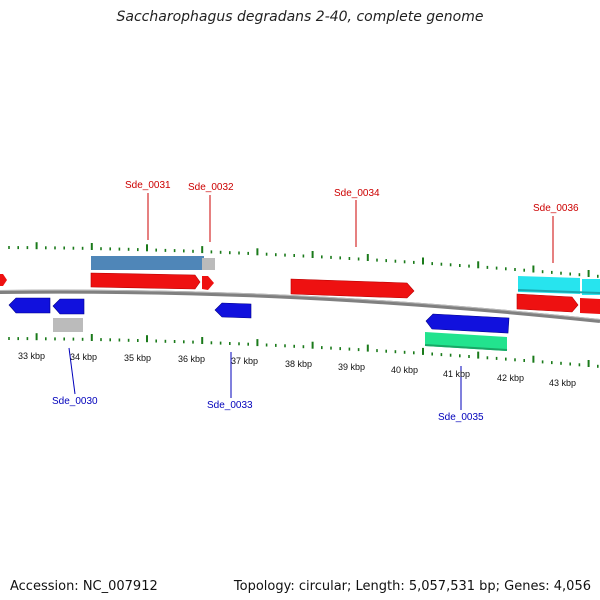 The image size is (600, 600). Describe the element at coordinates (83, 357) in the screenshot. I see `scale-label: 34 kbp` at that location.